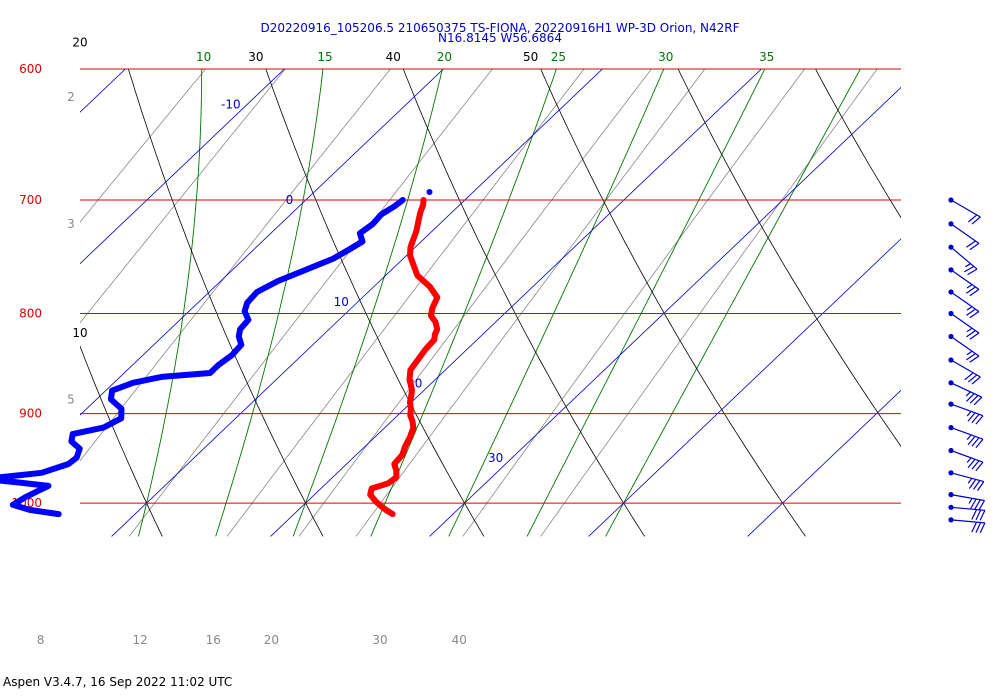  What do you see at coordinates (71, 97) in the screenshot?
I see `mixing-ratio-label: 2` at bounding box center [71, 97].